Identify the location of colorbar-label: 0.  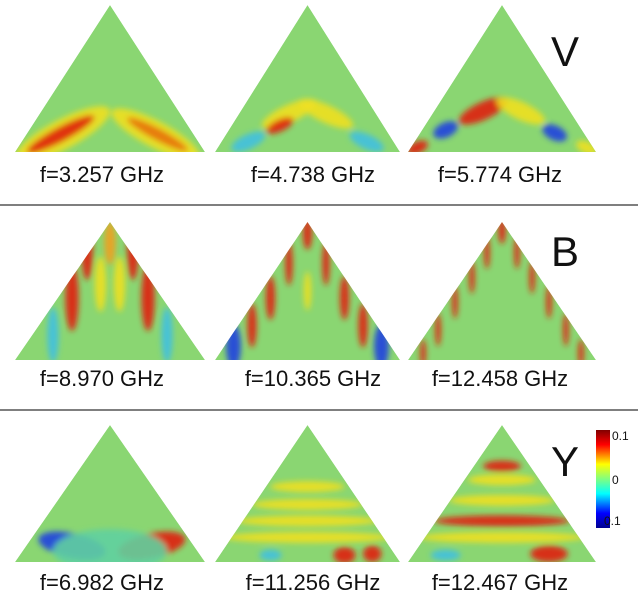
(615, 480).